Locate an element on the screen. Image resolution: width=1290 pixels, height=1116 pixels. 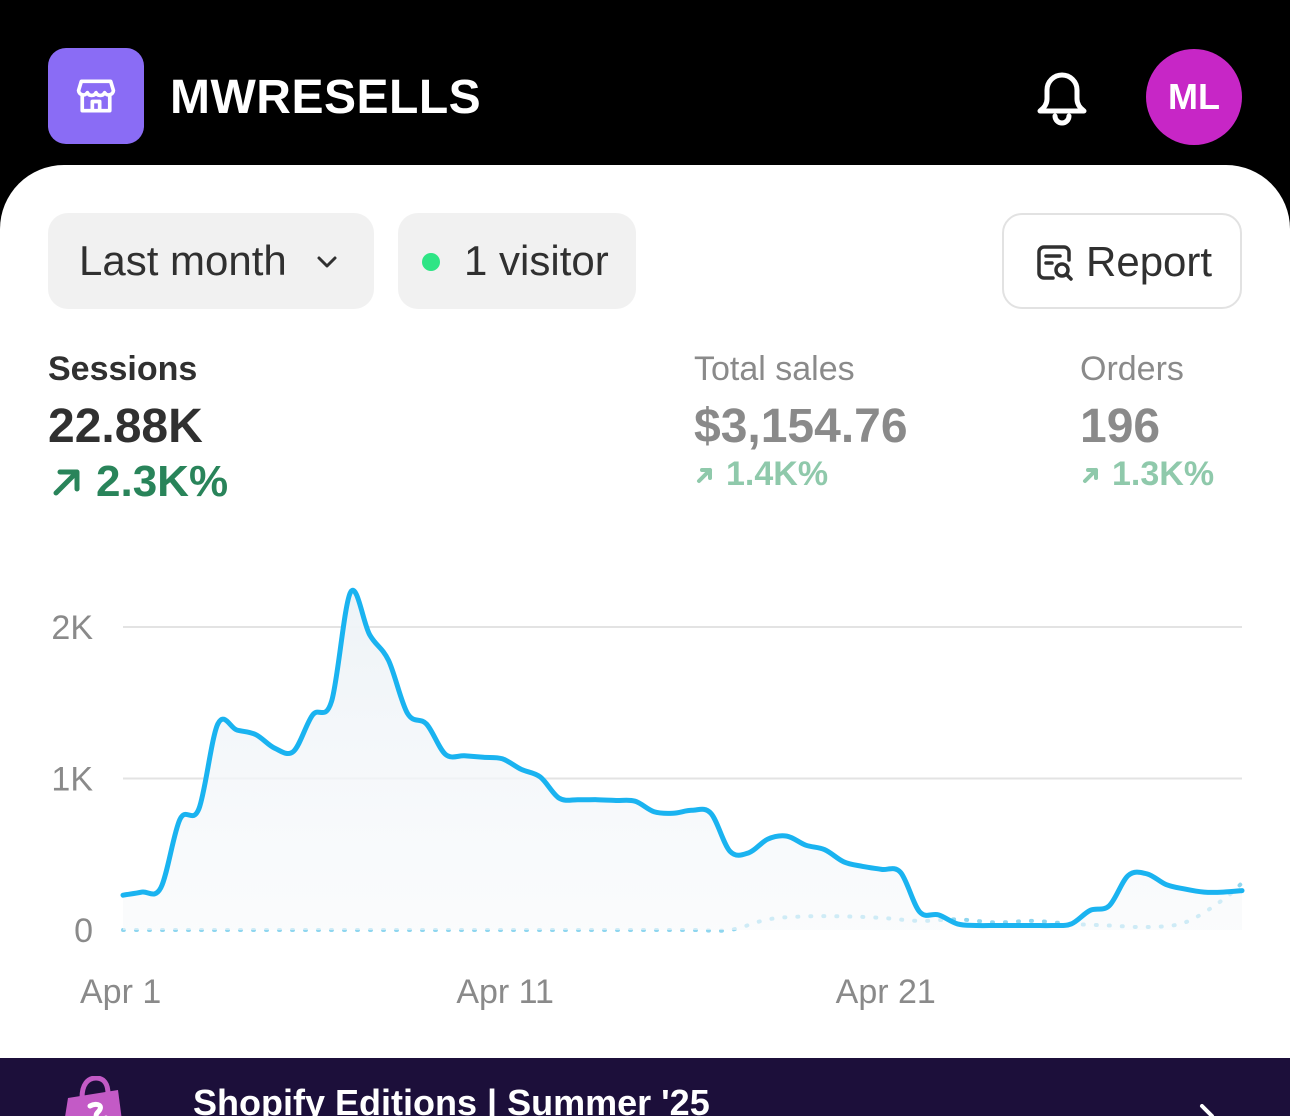
total-sales-change: 1.4K% is located at coordinates (801, 474).